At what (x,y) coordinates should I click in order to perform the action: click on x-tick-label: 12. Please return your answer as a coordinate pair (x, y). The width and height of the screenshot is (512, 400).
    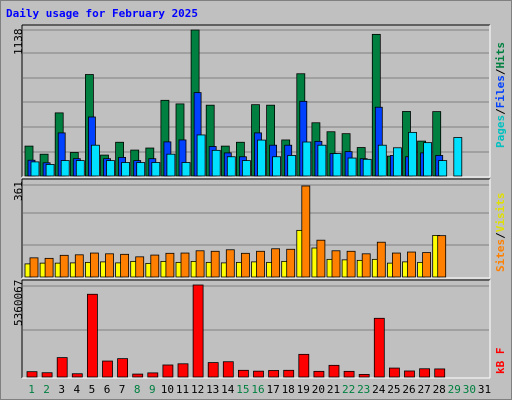
    Looking at the image, I should click on (197, 389).